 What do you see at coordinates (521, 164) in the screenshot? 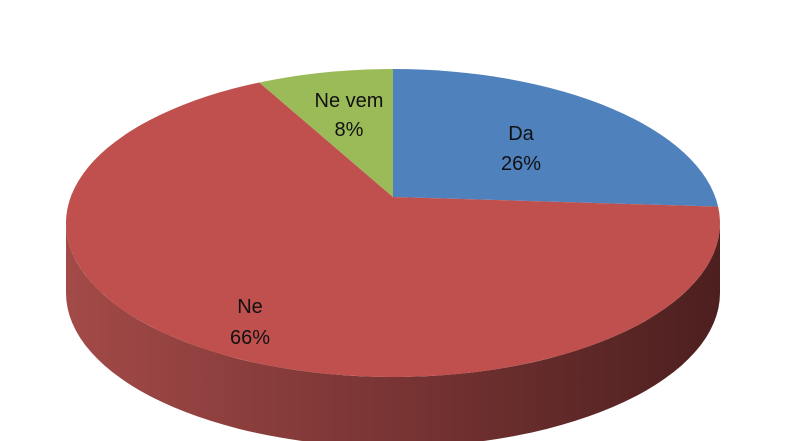
I see `label-da-value: 26%` at bounding box center [521, 164].